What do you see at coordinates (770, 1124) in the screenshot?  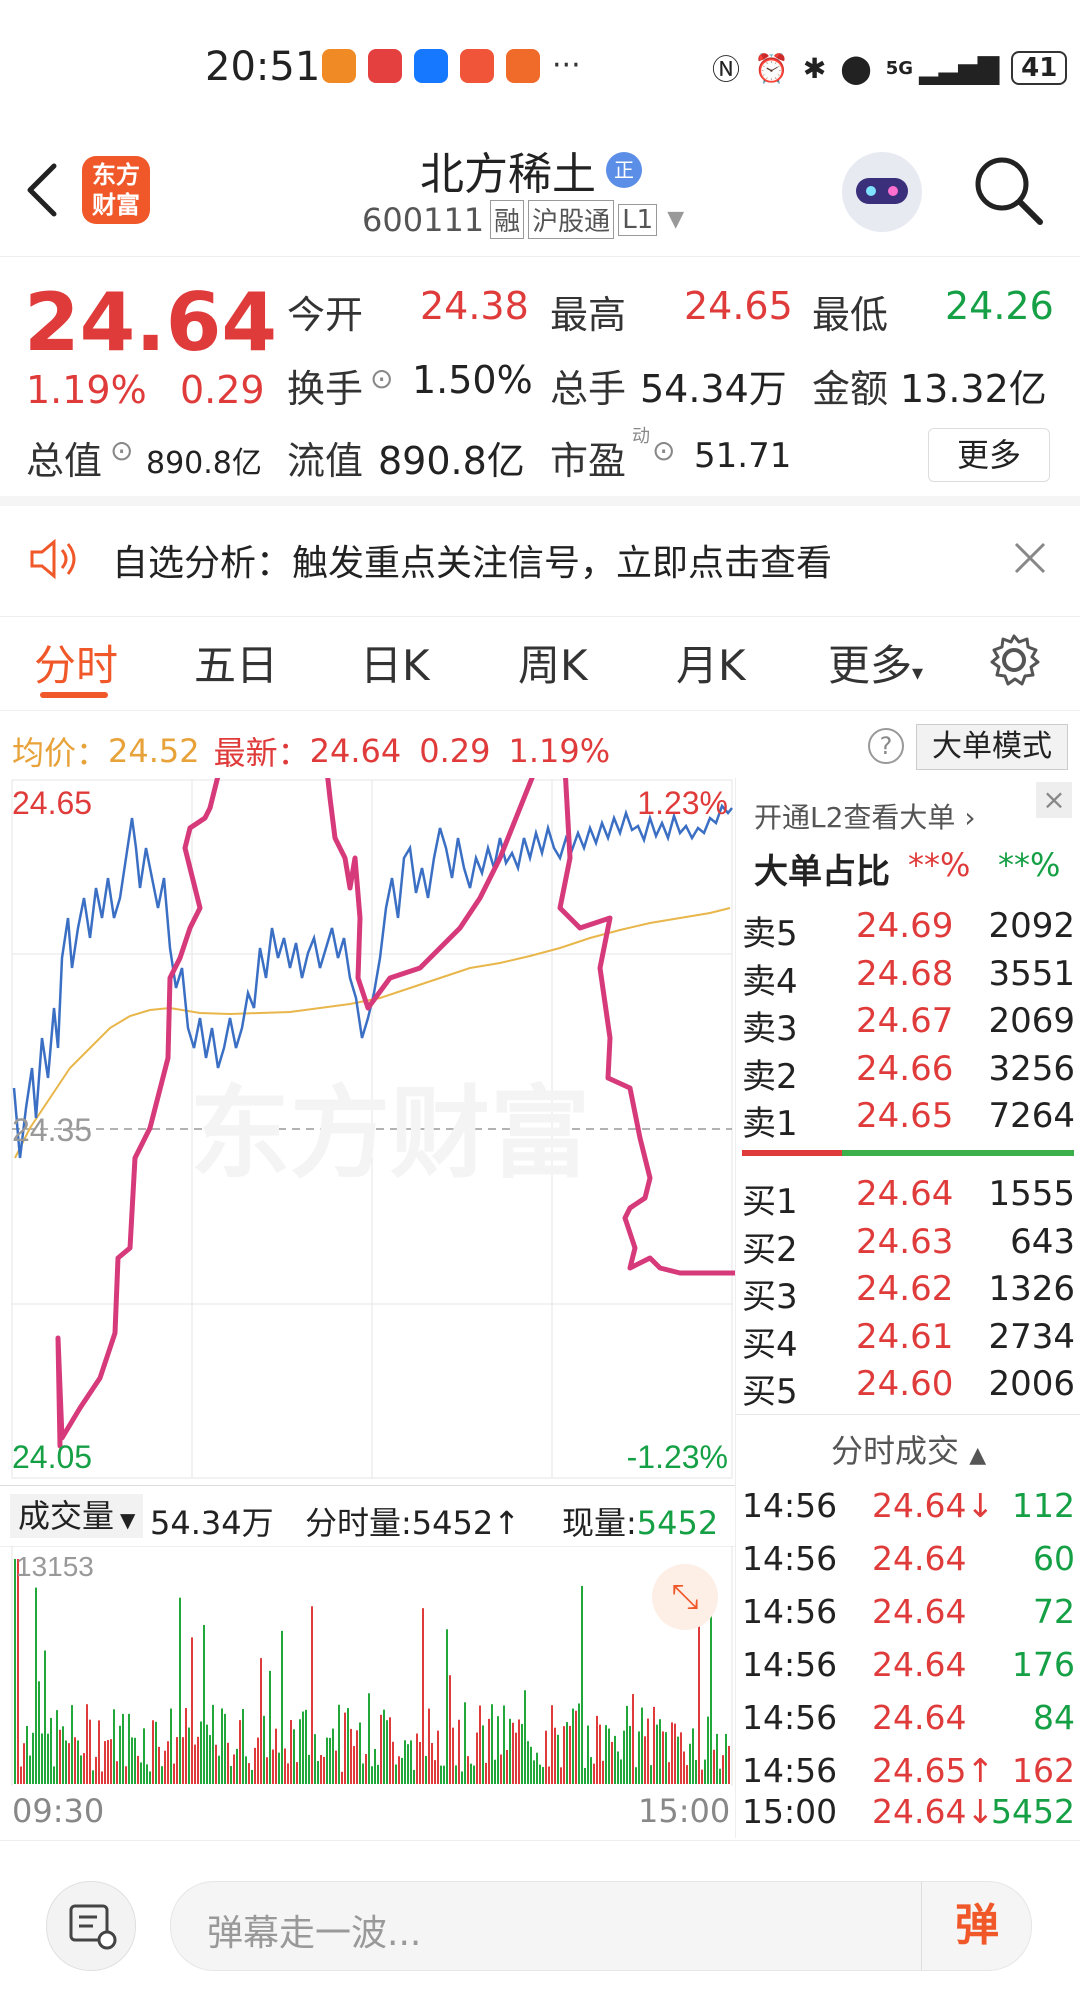 I see `ask-label: 卖1` at bounding box center [770, 1124].